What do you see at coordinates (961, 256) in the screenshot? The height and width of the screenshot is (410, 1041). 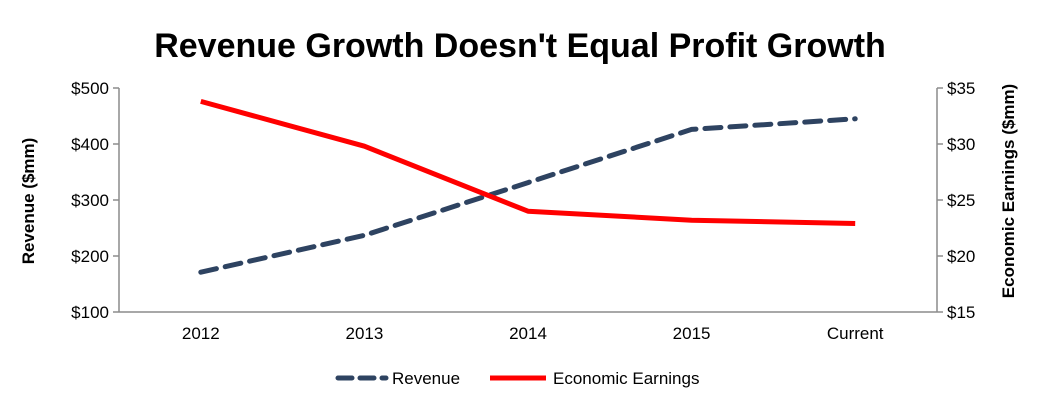 I see `right-y-tick-label: $20` at bounding box center [961, 256].